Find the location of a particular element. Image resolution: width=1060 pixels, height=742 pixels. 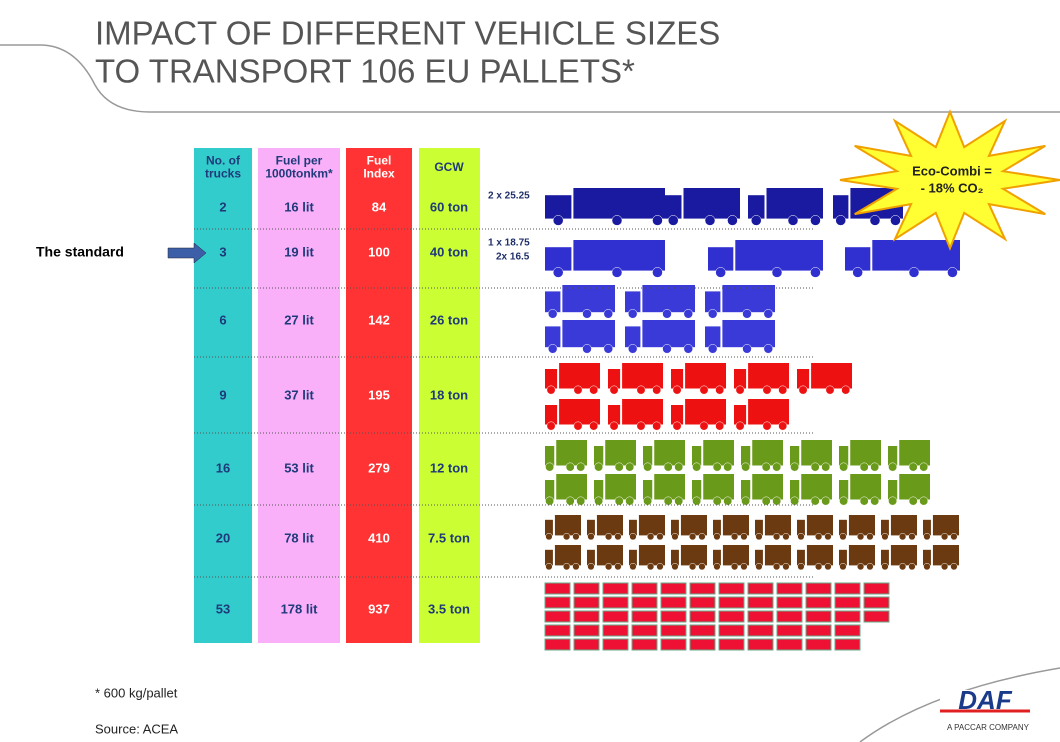

table-cell: 3 is located at coordinates (222, 251).